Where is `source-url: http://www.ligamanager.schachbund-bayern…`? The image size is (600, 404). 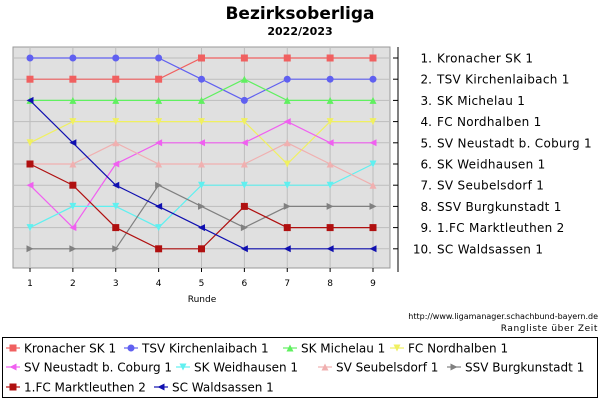
source-url: http://www.ligamanager.schachbund-bayern… is located at coordinates (503, 316).